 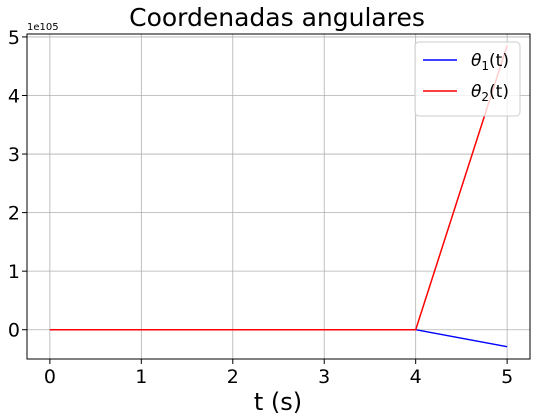 What do you see at coordinates (490, 62) in the screenshot?
I see `legend-label-1: θ1(t)` at bounding box center [490, 62].